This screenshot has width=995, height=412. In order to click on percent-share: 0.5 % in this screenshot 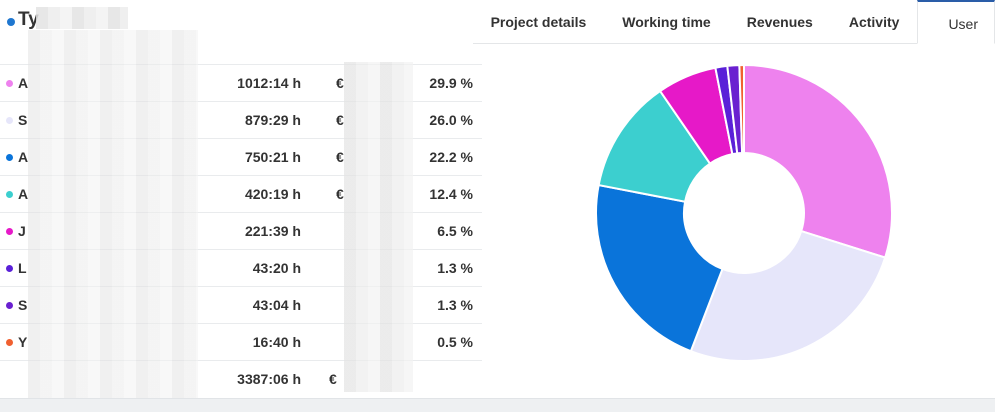, I will do `click(455, 342)`.